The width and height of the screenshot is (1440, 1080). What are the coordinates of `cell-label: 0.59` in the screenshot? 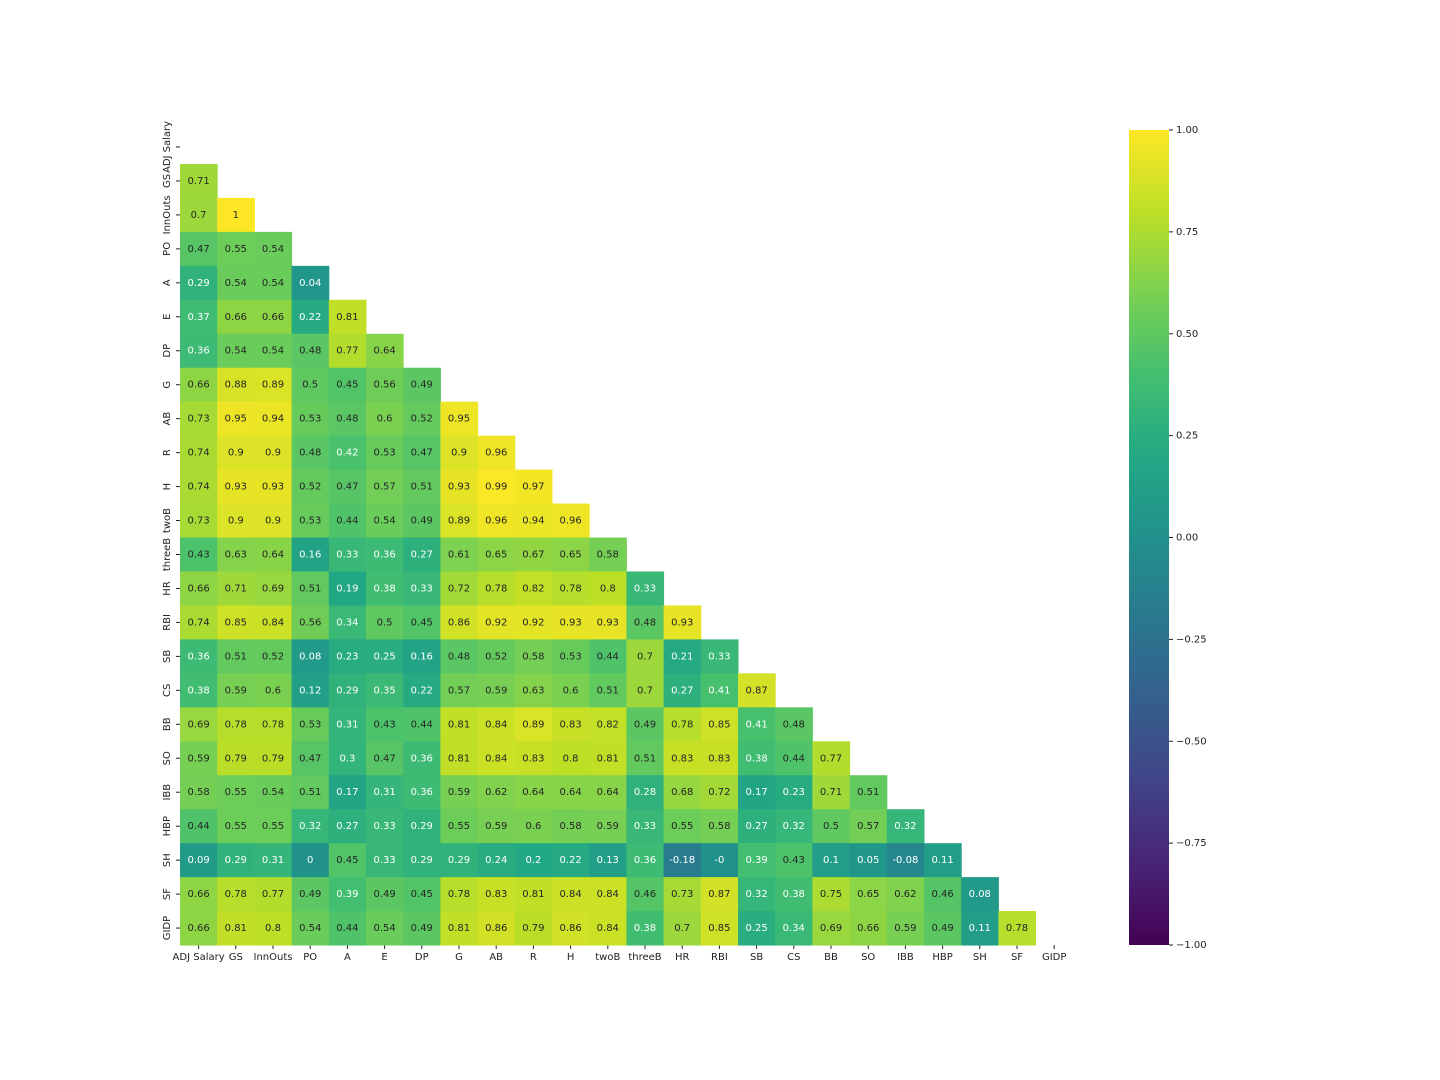 It's located at (905, 928).